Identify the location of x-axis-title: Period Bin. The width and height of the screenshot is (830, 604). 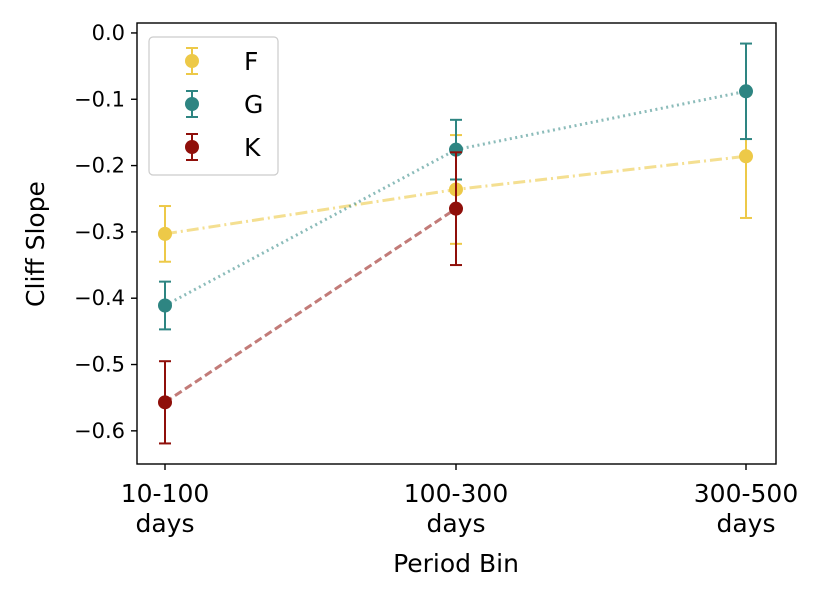
(456, 563).